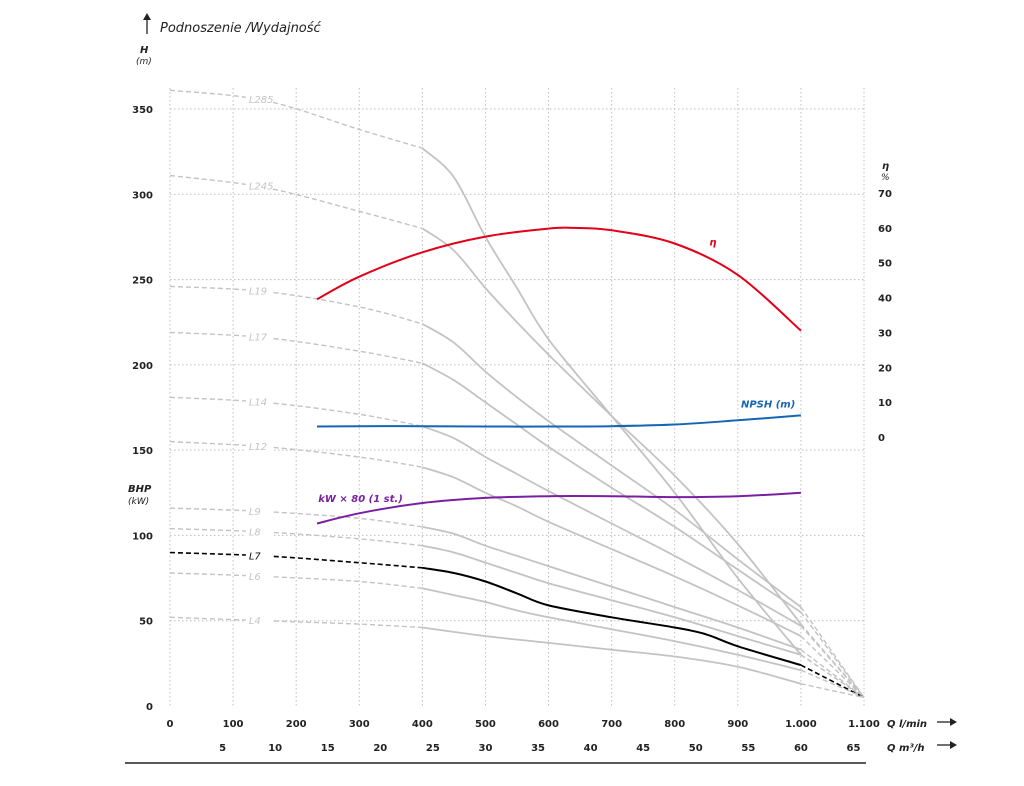 The width and height of the screenshot is (1024, 786). Describe the element at coordinates (591, 748) in the screenshot. I see `x-m3h-tick-label: 40` at that location.